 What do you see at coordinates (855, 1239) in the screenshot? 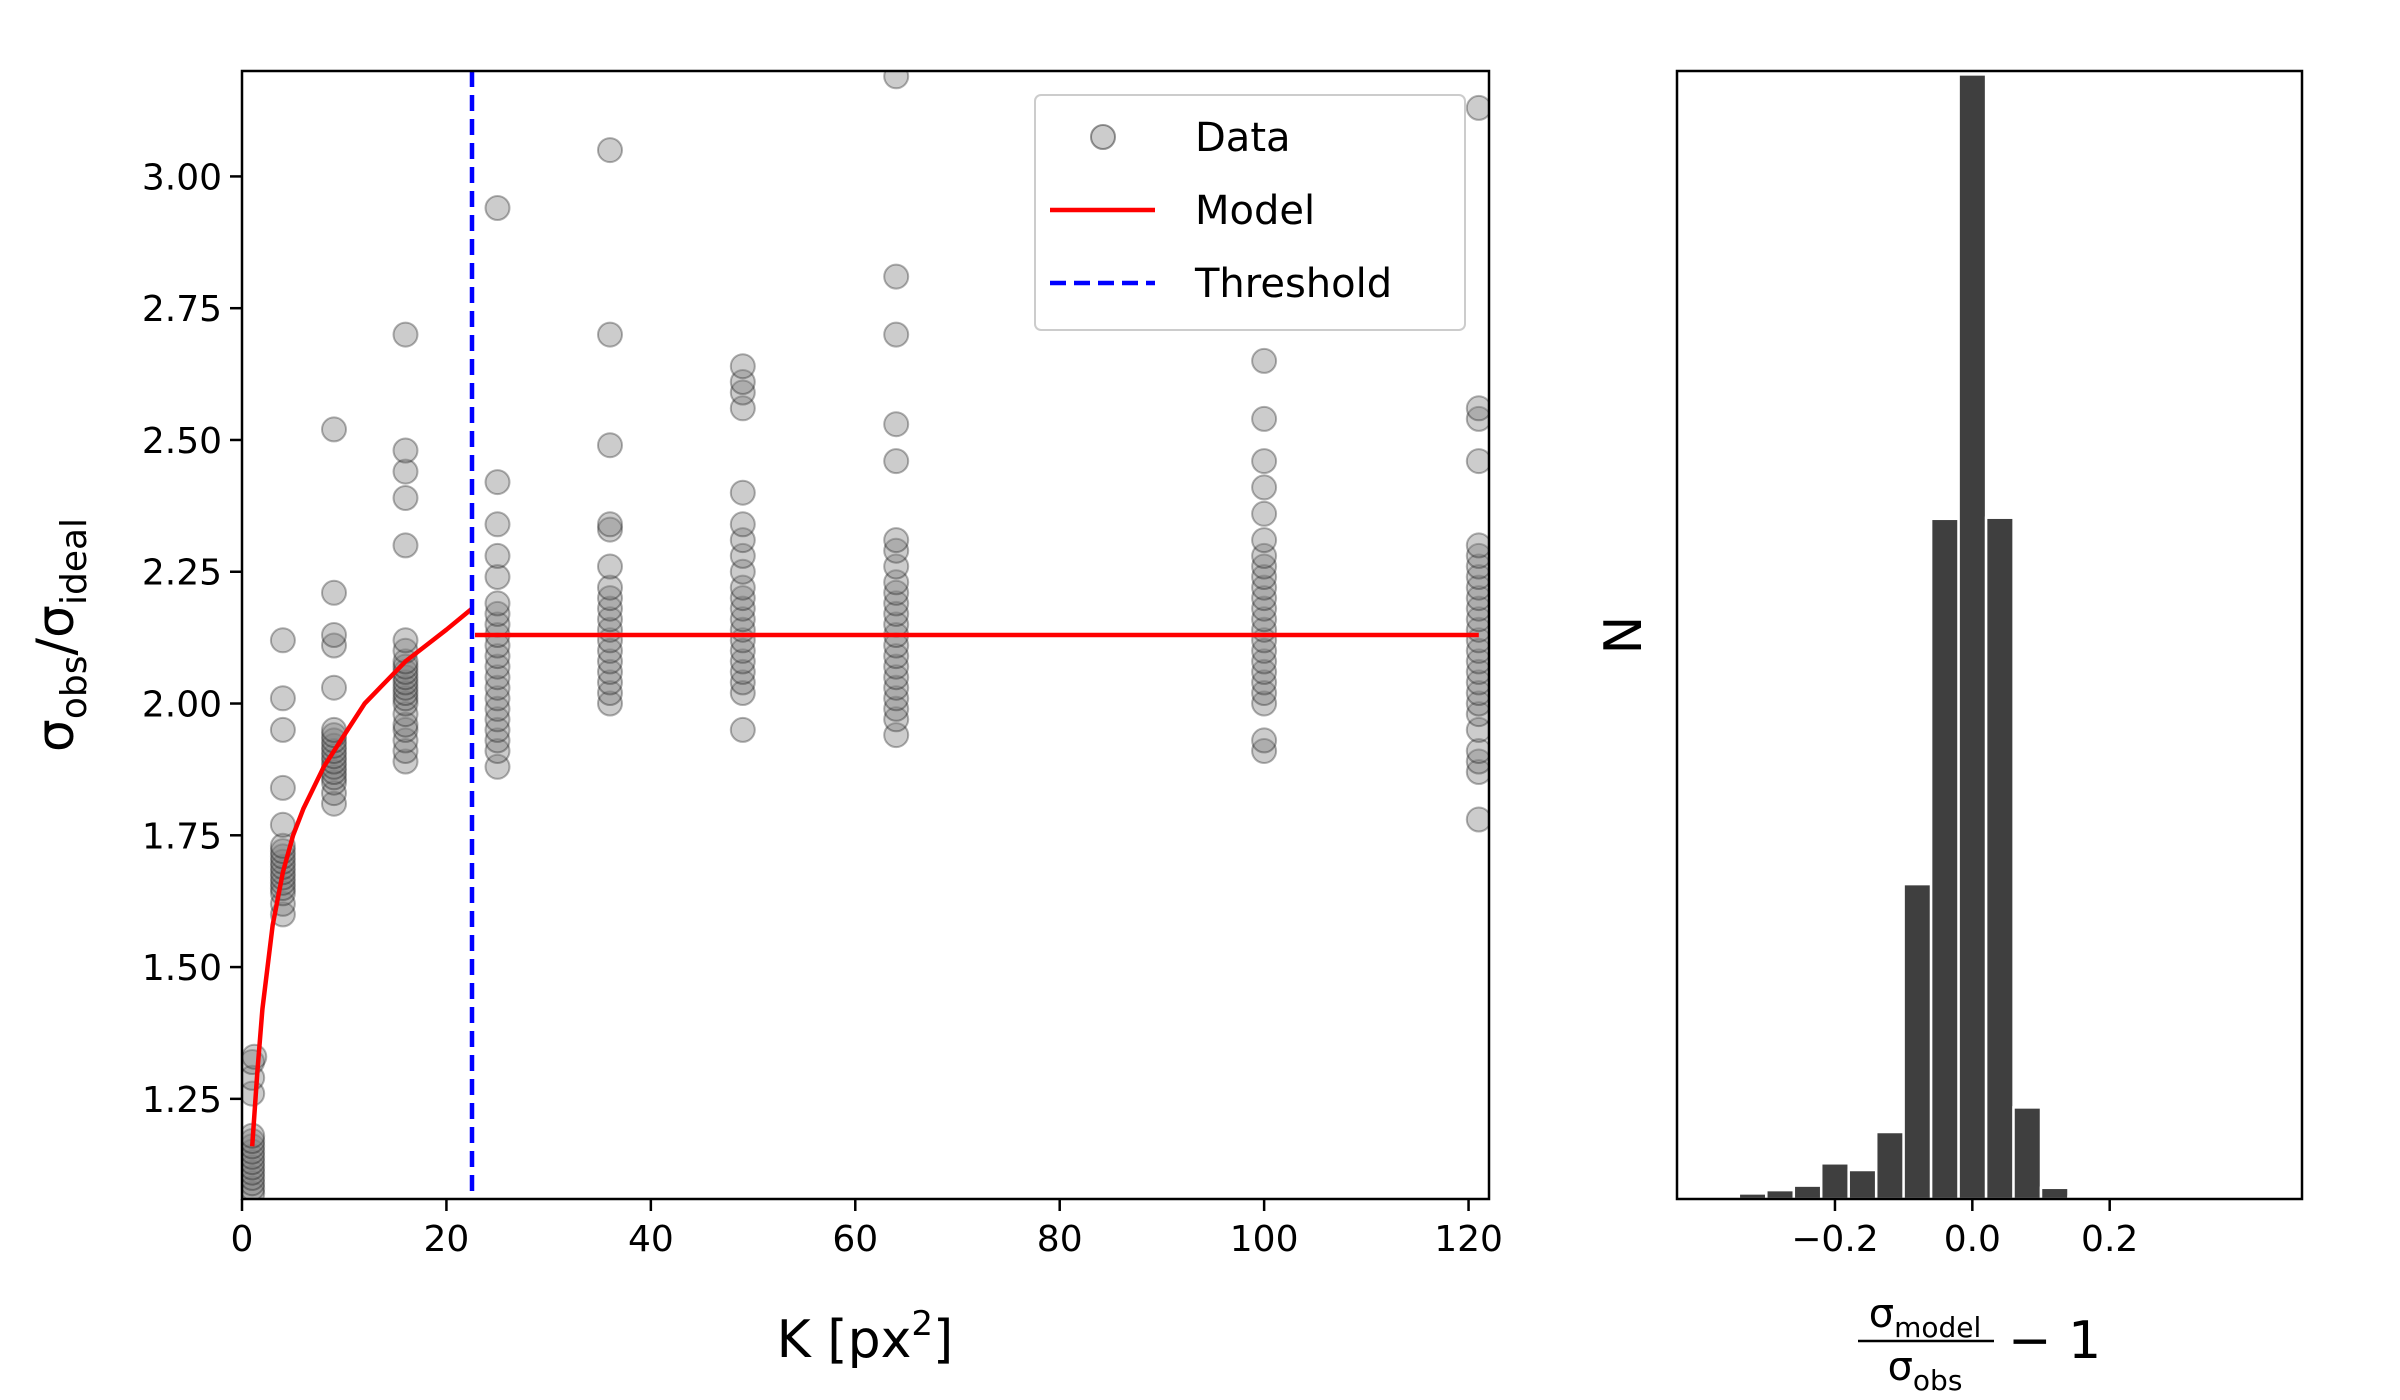
I see `x-tick-label: 60` at bounding box center [855, 1239].